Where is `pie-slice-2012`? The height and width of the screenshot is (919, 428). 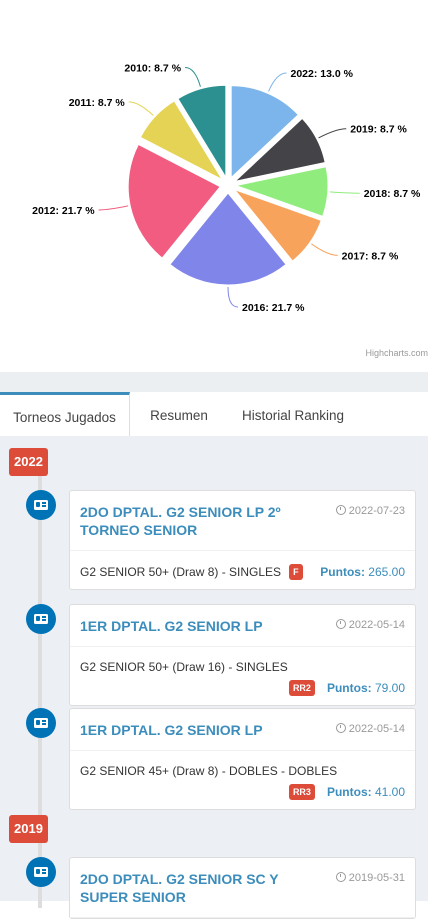
pie-slice-2012 is located at coordinates (174, 201).